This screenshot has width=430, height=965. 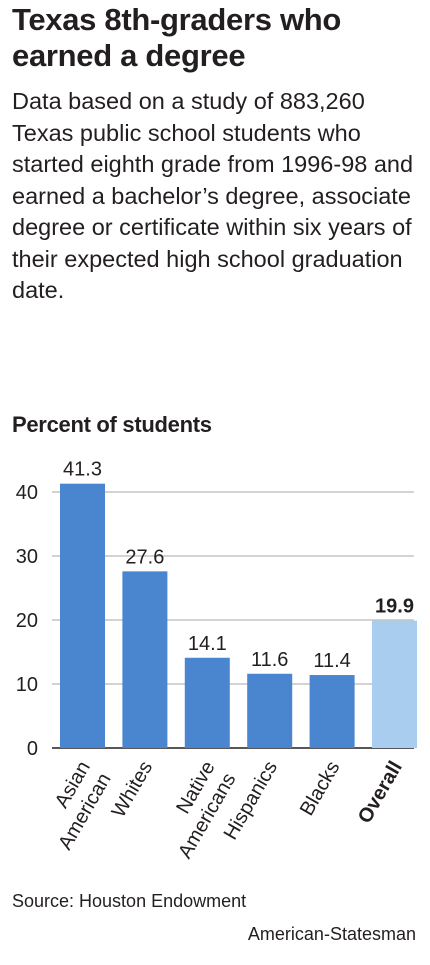 I want to click on x-tick-label: NativeAmericans, so click(x=196, y=810).